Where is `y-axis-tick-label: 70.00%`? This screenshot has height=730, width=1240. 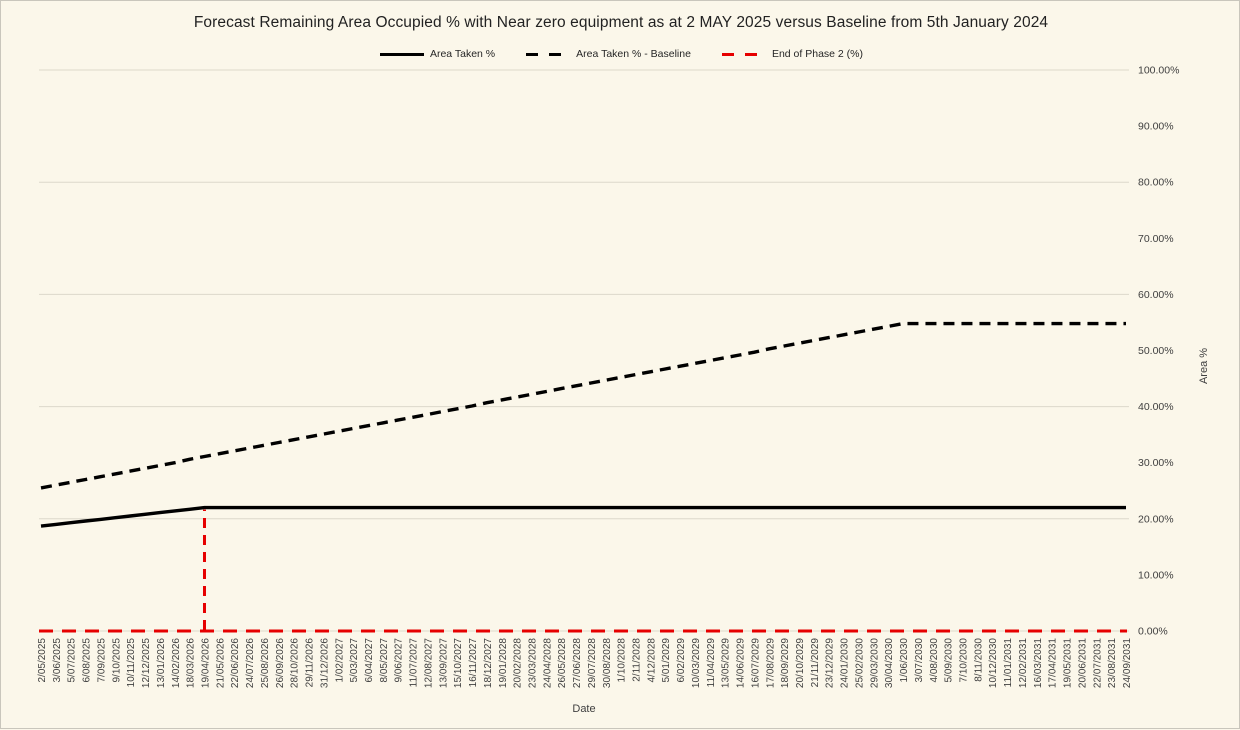
y-axis-tick-label: 70.00% is located at coordinates (1156, 239).